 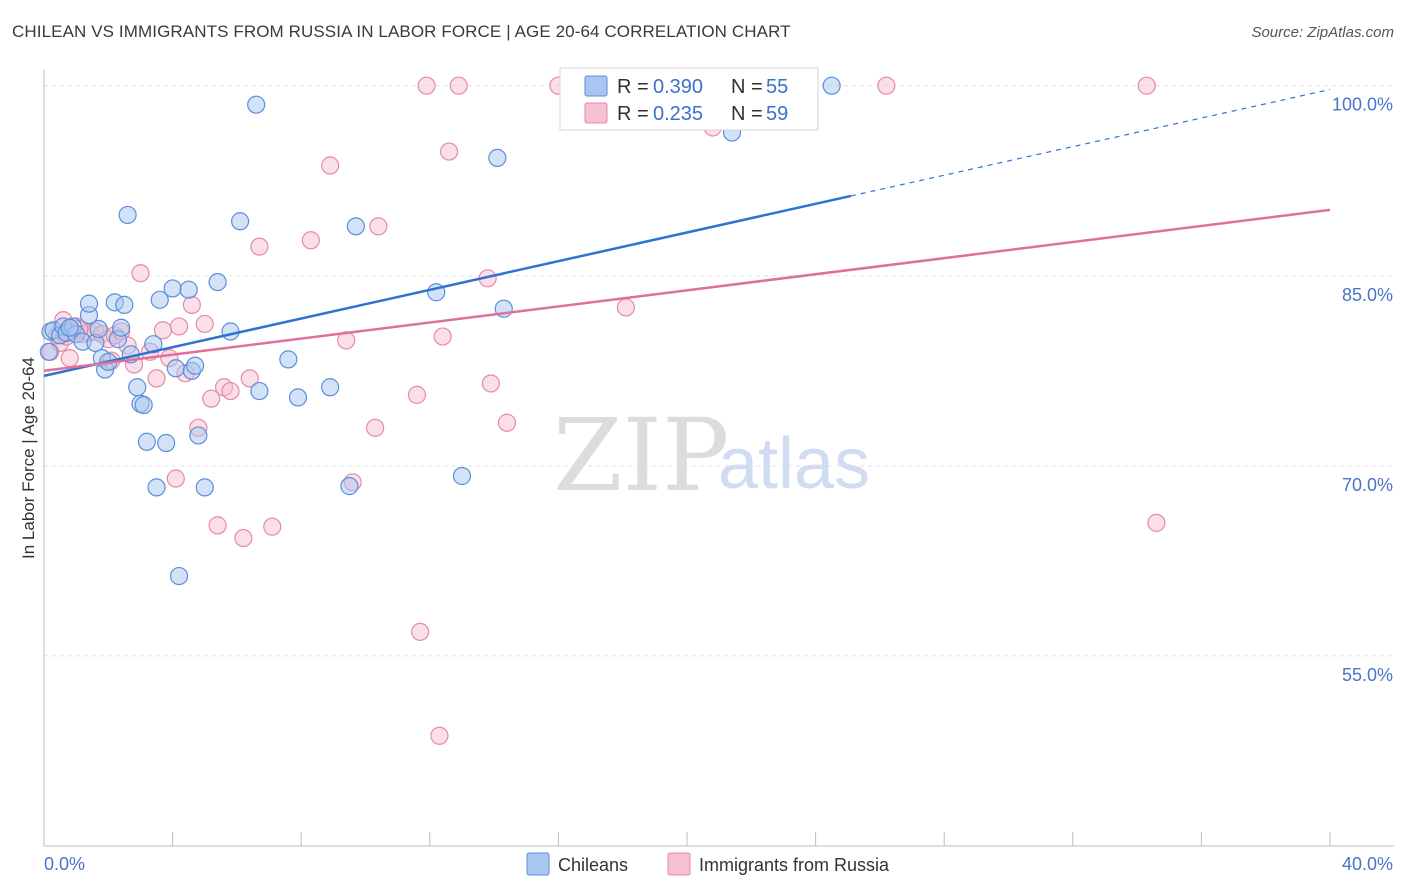 What do you see at coordinates (447, 286) in the screenshot?
I see `chileans-trend-line` at bounding box center [447, 286].